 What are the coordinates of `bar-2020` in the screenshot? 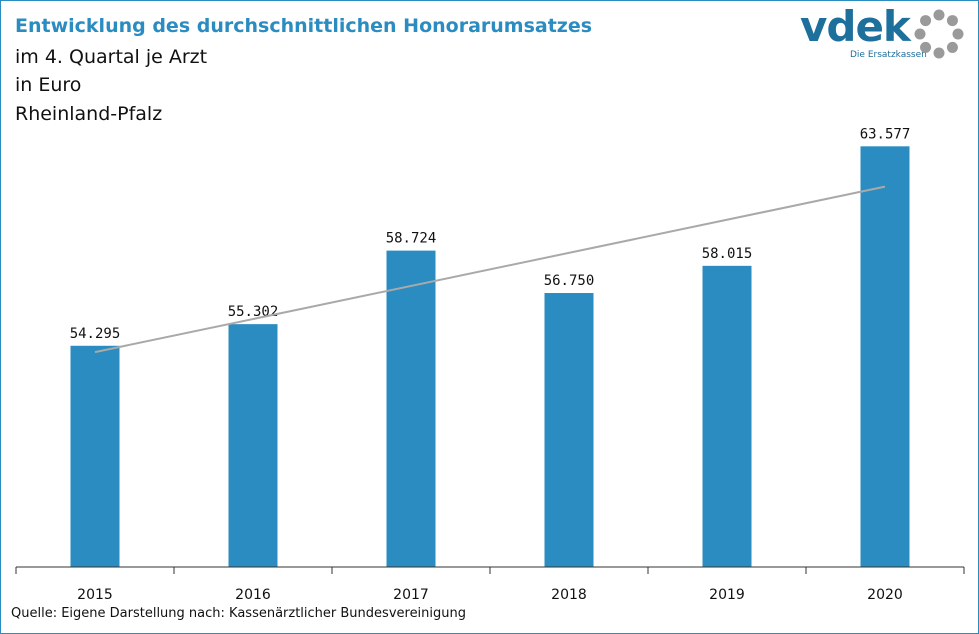 It's located at (885, 356).